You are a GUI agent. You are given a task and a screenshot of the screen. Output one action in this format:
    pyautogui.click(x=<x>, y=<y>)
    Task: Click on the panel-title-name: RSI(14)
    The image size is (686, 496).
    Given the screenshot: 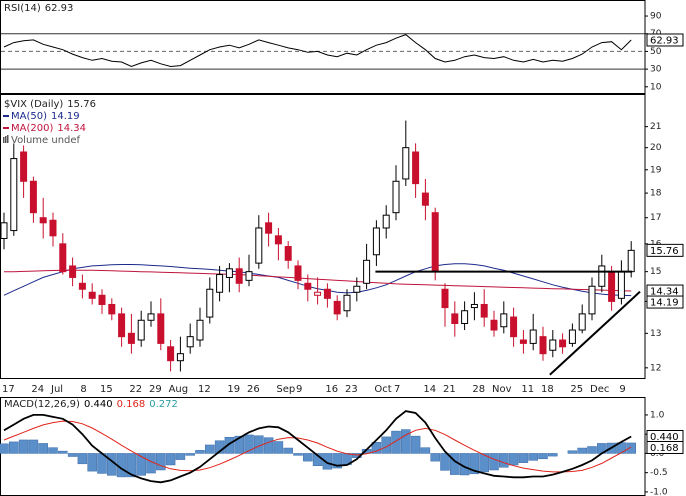 What is the action you would take?
    pyautogui.click(x=22, y=8)
    